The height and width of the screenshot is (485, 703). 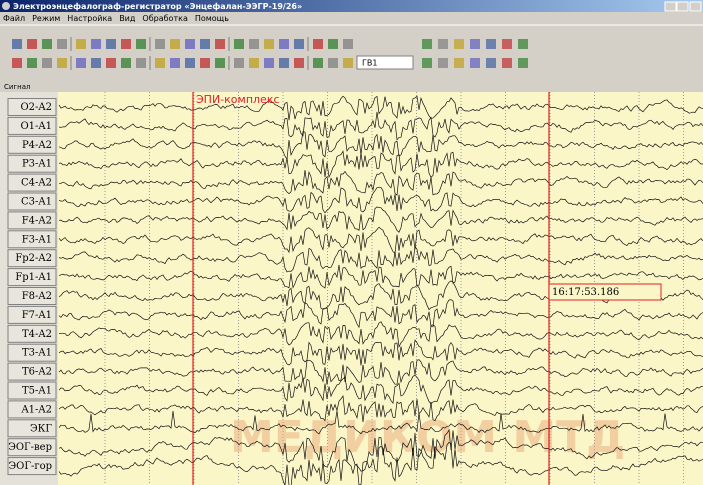 I want to click on menu-item: Помощь, so click(x=212, y=18).